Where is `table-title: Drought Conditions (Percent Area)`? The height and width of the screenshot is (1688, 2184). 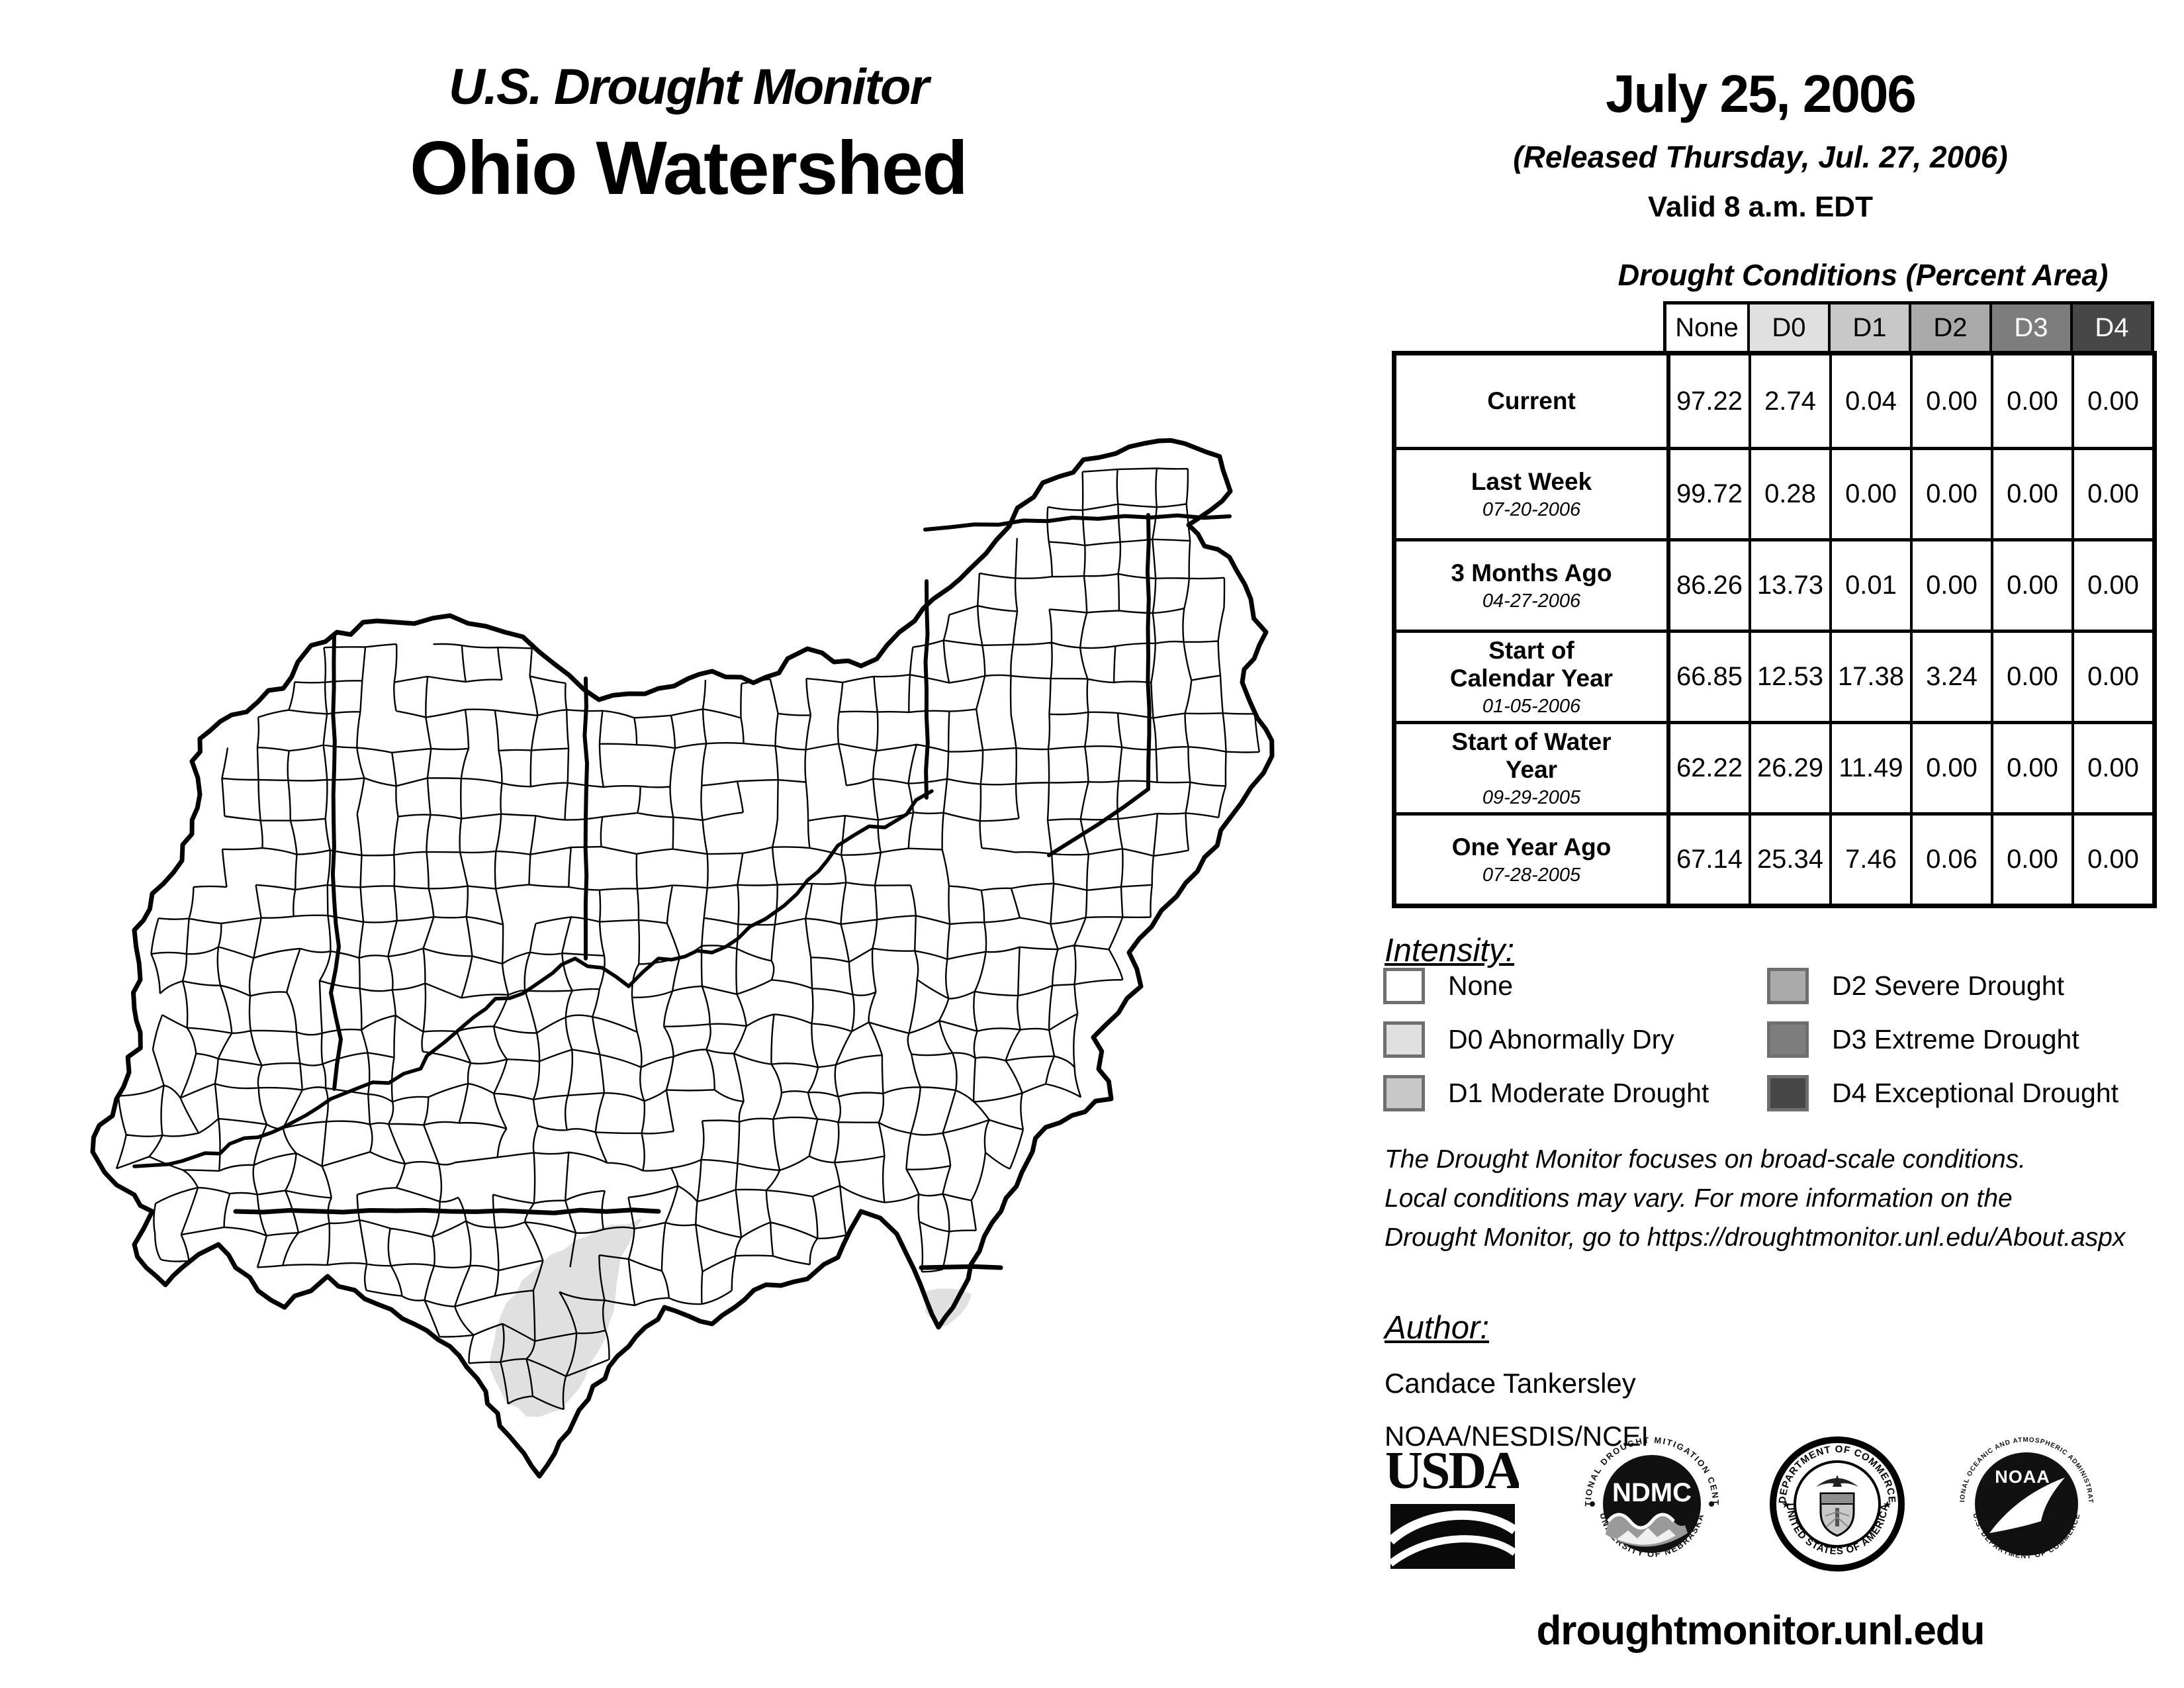 table-title: Drought Conditions (Percent Area) is located at coordinates (1863, 275).